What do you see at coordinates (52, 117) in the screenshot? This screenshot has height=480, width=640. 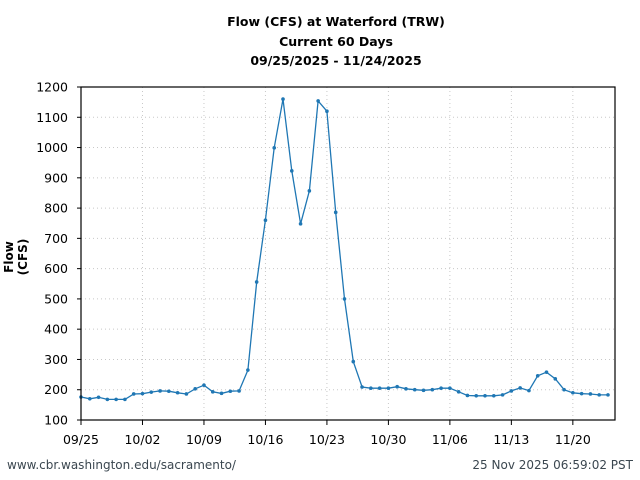 I see `y-tick-label: 1100` at bounding box center [52, 117].